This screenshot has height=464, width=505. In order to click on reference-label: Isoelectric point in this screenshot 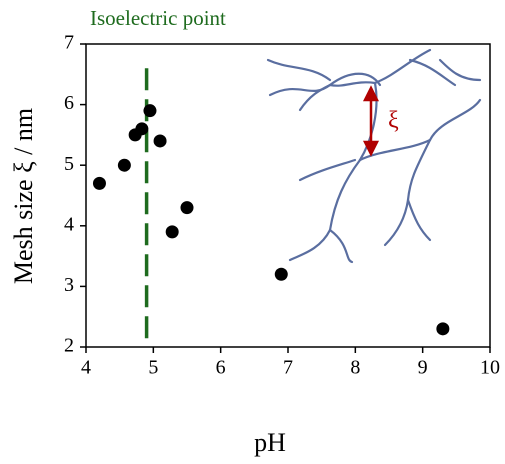, I will do `click(158, 18)`.